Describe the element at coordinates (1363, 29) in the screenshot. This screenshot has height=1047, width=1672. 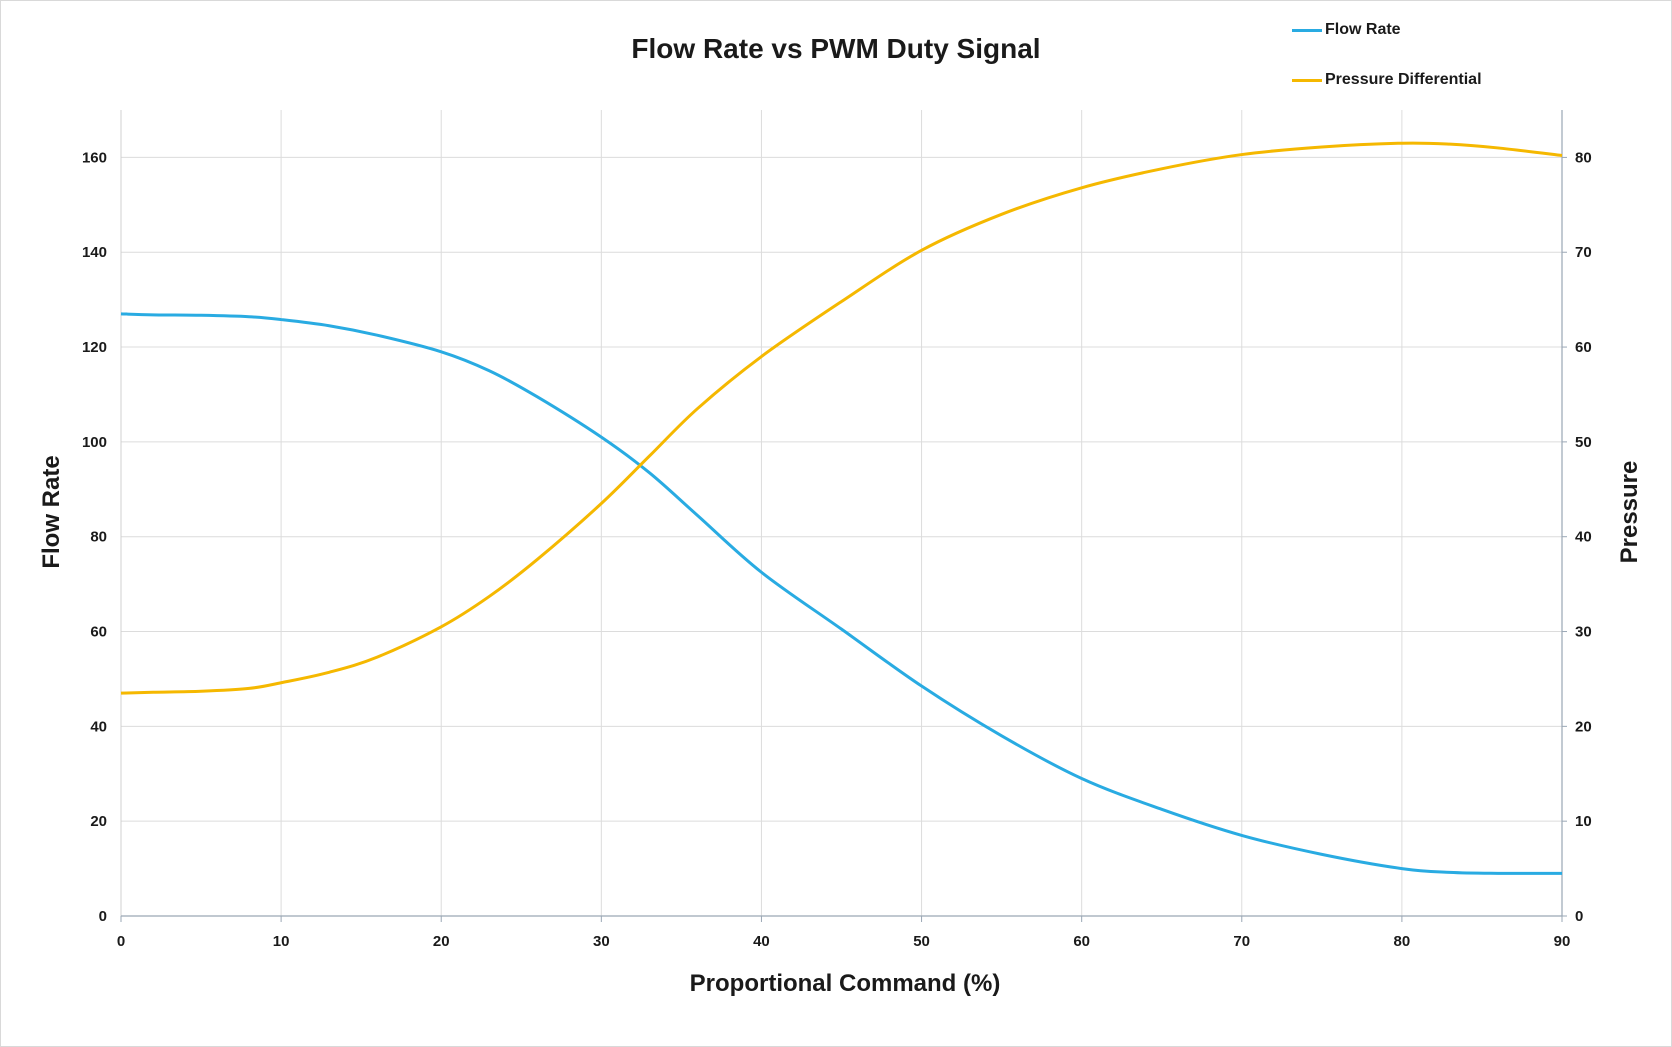
I see `legend-label-flow-rate: Flow Rate` at that location.